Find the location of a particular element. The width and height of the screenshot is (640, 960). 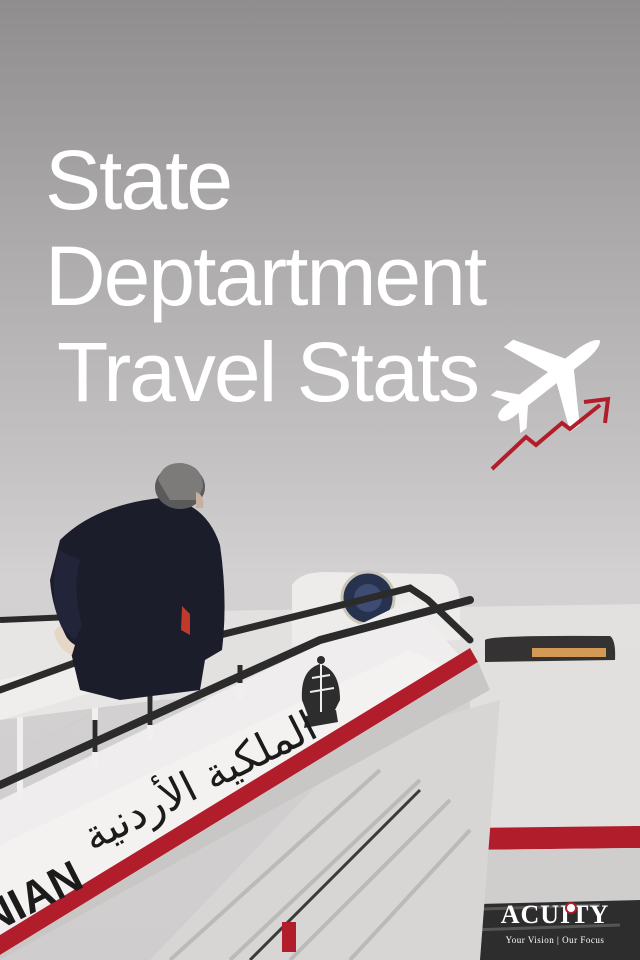

title-line-1: State is located at coordinates (139, 180).